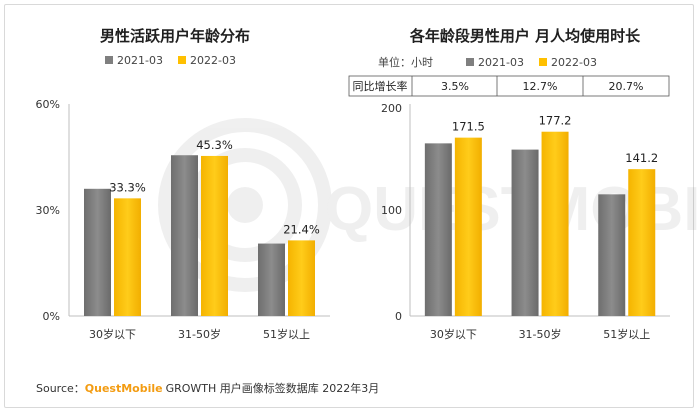  What do you see at coordinates (51, 316) in the screenshot?
I see `left-ytick-0: 0%` at bounding box center [51, 316].